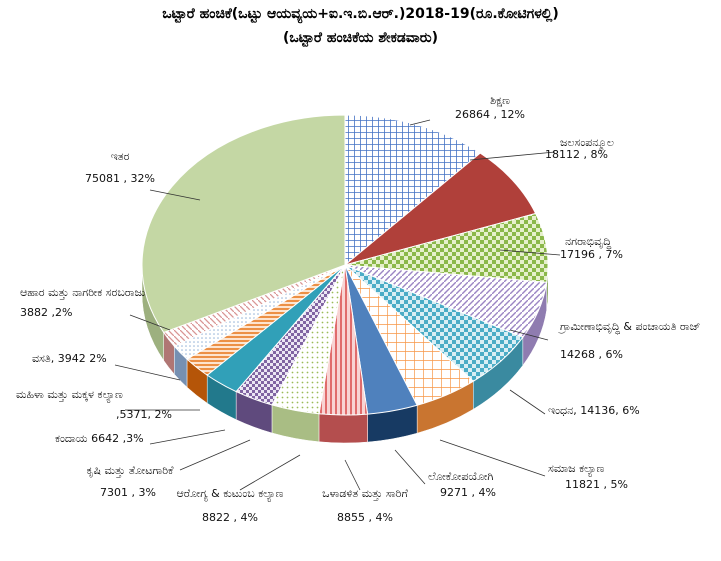 The width and height of the screenshot is (721, 561). What do you see at coordinates (596, 484) in the screenshot?
I see `slice-value-label: 11821 , 5%` at bounding box center [596, 484].